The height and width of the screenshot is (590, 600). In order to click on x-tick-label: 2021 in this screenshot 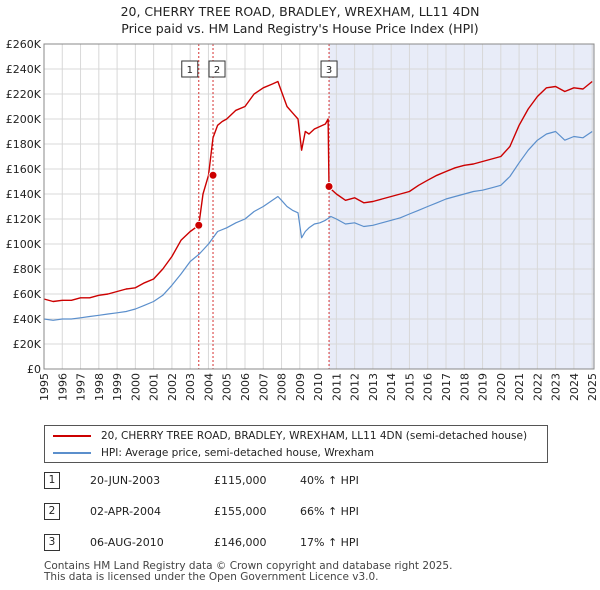, I will do `click(519, 387)`.